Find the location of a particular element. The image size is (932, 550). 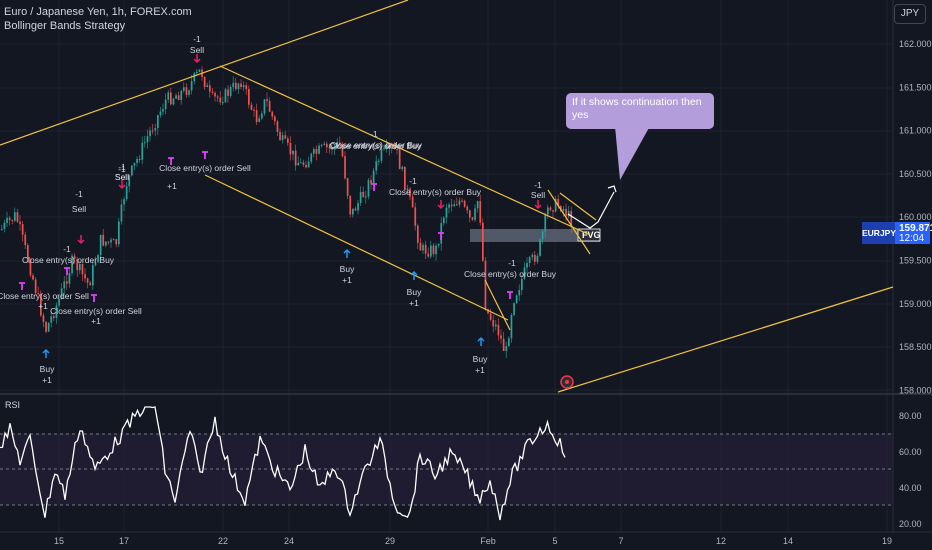

strategy-name: Bollinger Bands Strategy is located at coordinates (65, 26).